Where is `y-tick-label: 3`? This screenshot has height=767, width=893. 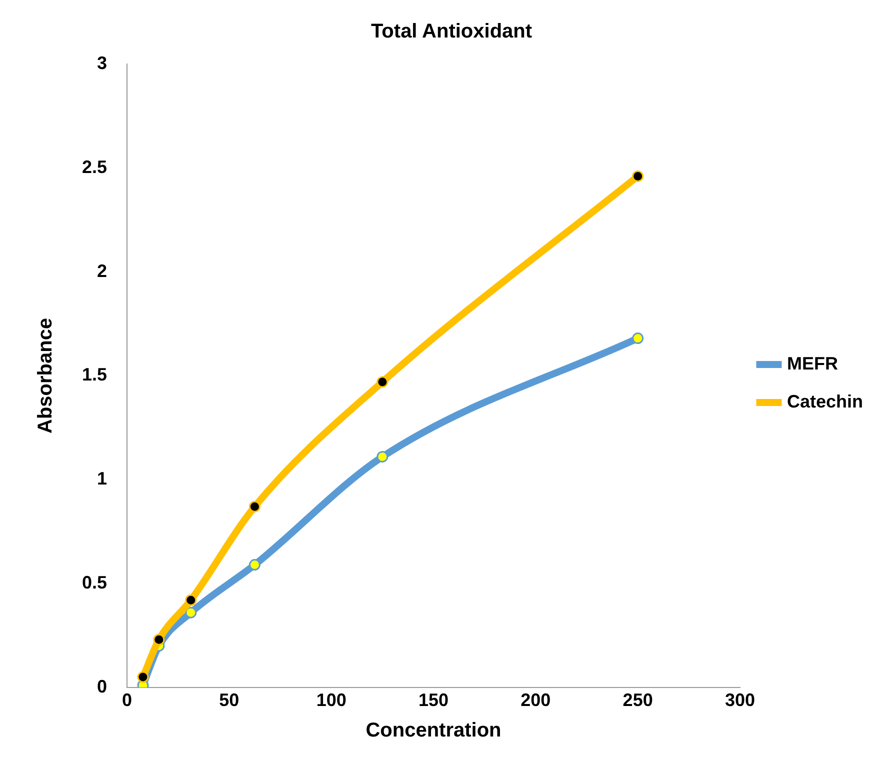 y-tick-label: 3 is located at coordinates (102, 62).